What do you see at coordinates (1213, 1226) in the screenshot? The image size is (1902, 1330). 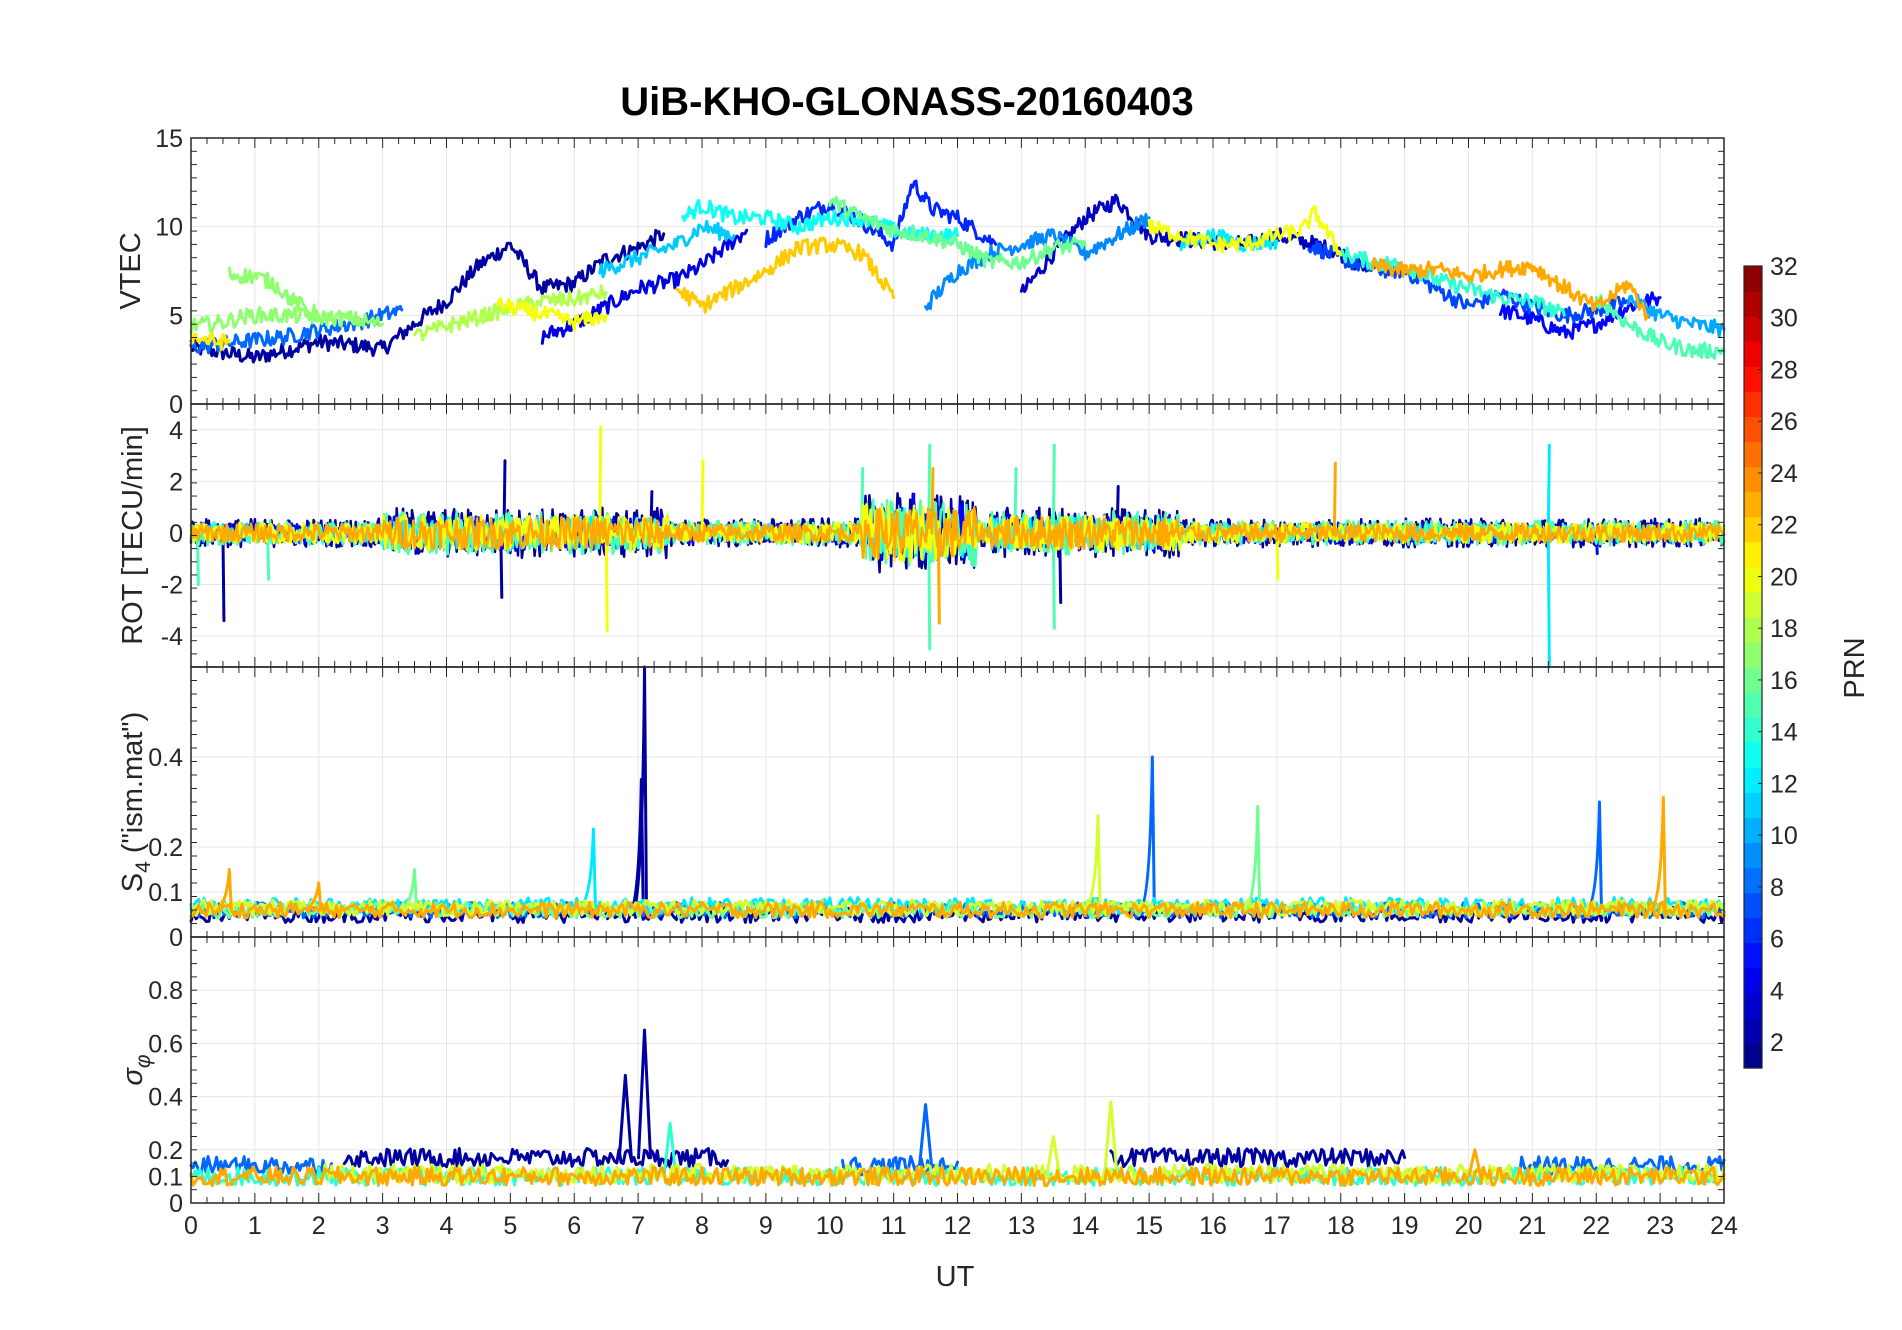 I see `x-tick-label: 16` at bounding box center [1213, 1226].